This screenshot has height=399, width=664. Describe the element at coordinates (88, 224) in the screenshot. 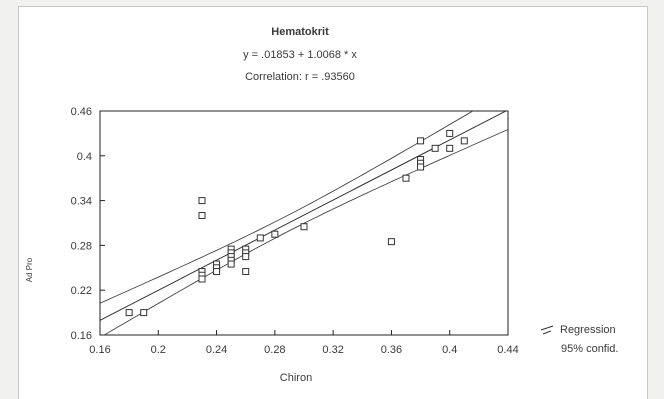

I see `y-axis: 0.16 0.22 0.28 0.34 0.4 0.46` at that location.